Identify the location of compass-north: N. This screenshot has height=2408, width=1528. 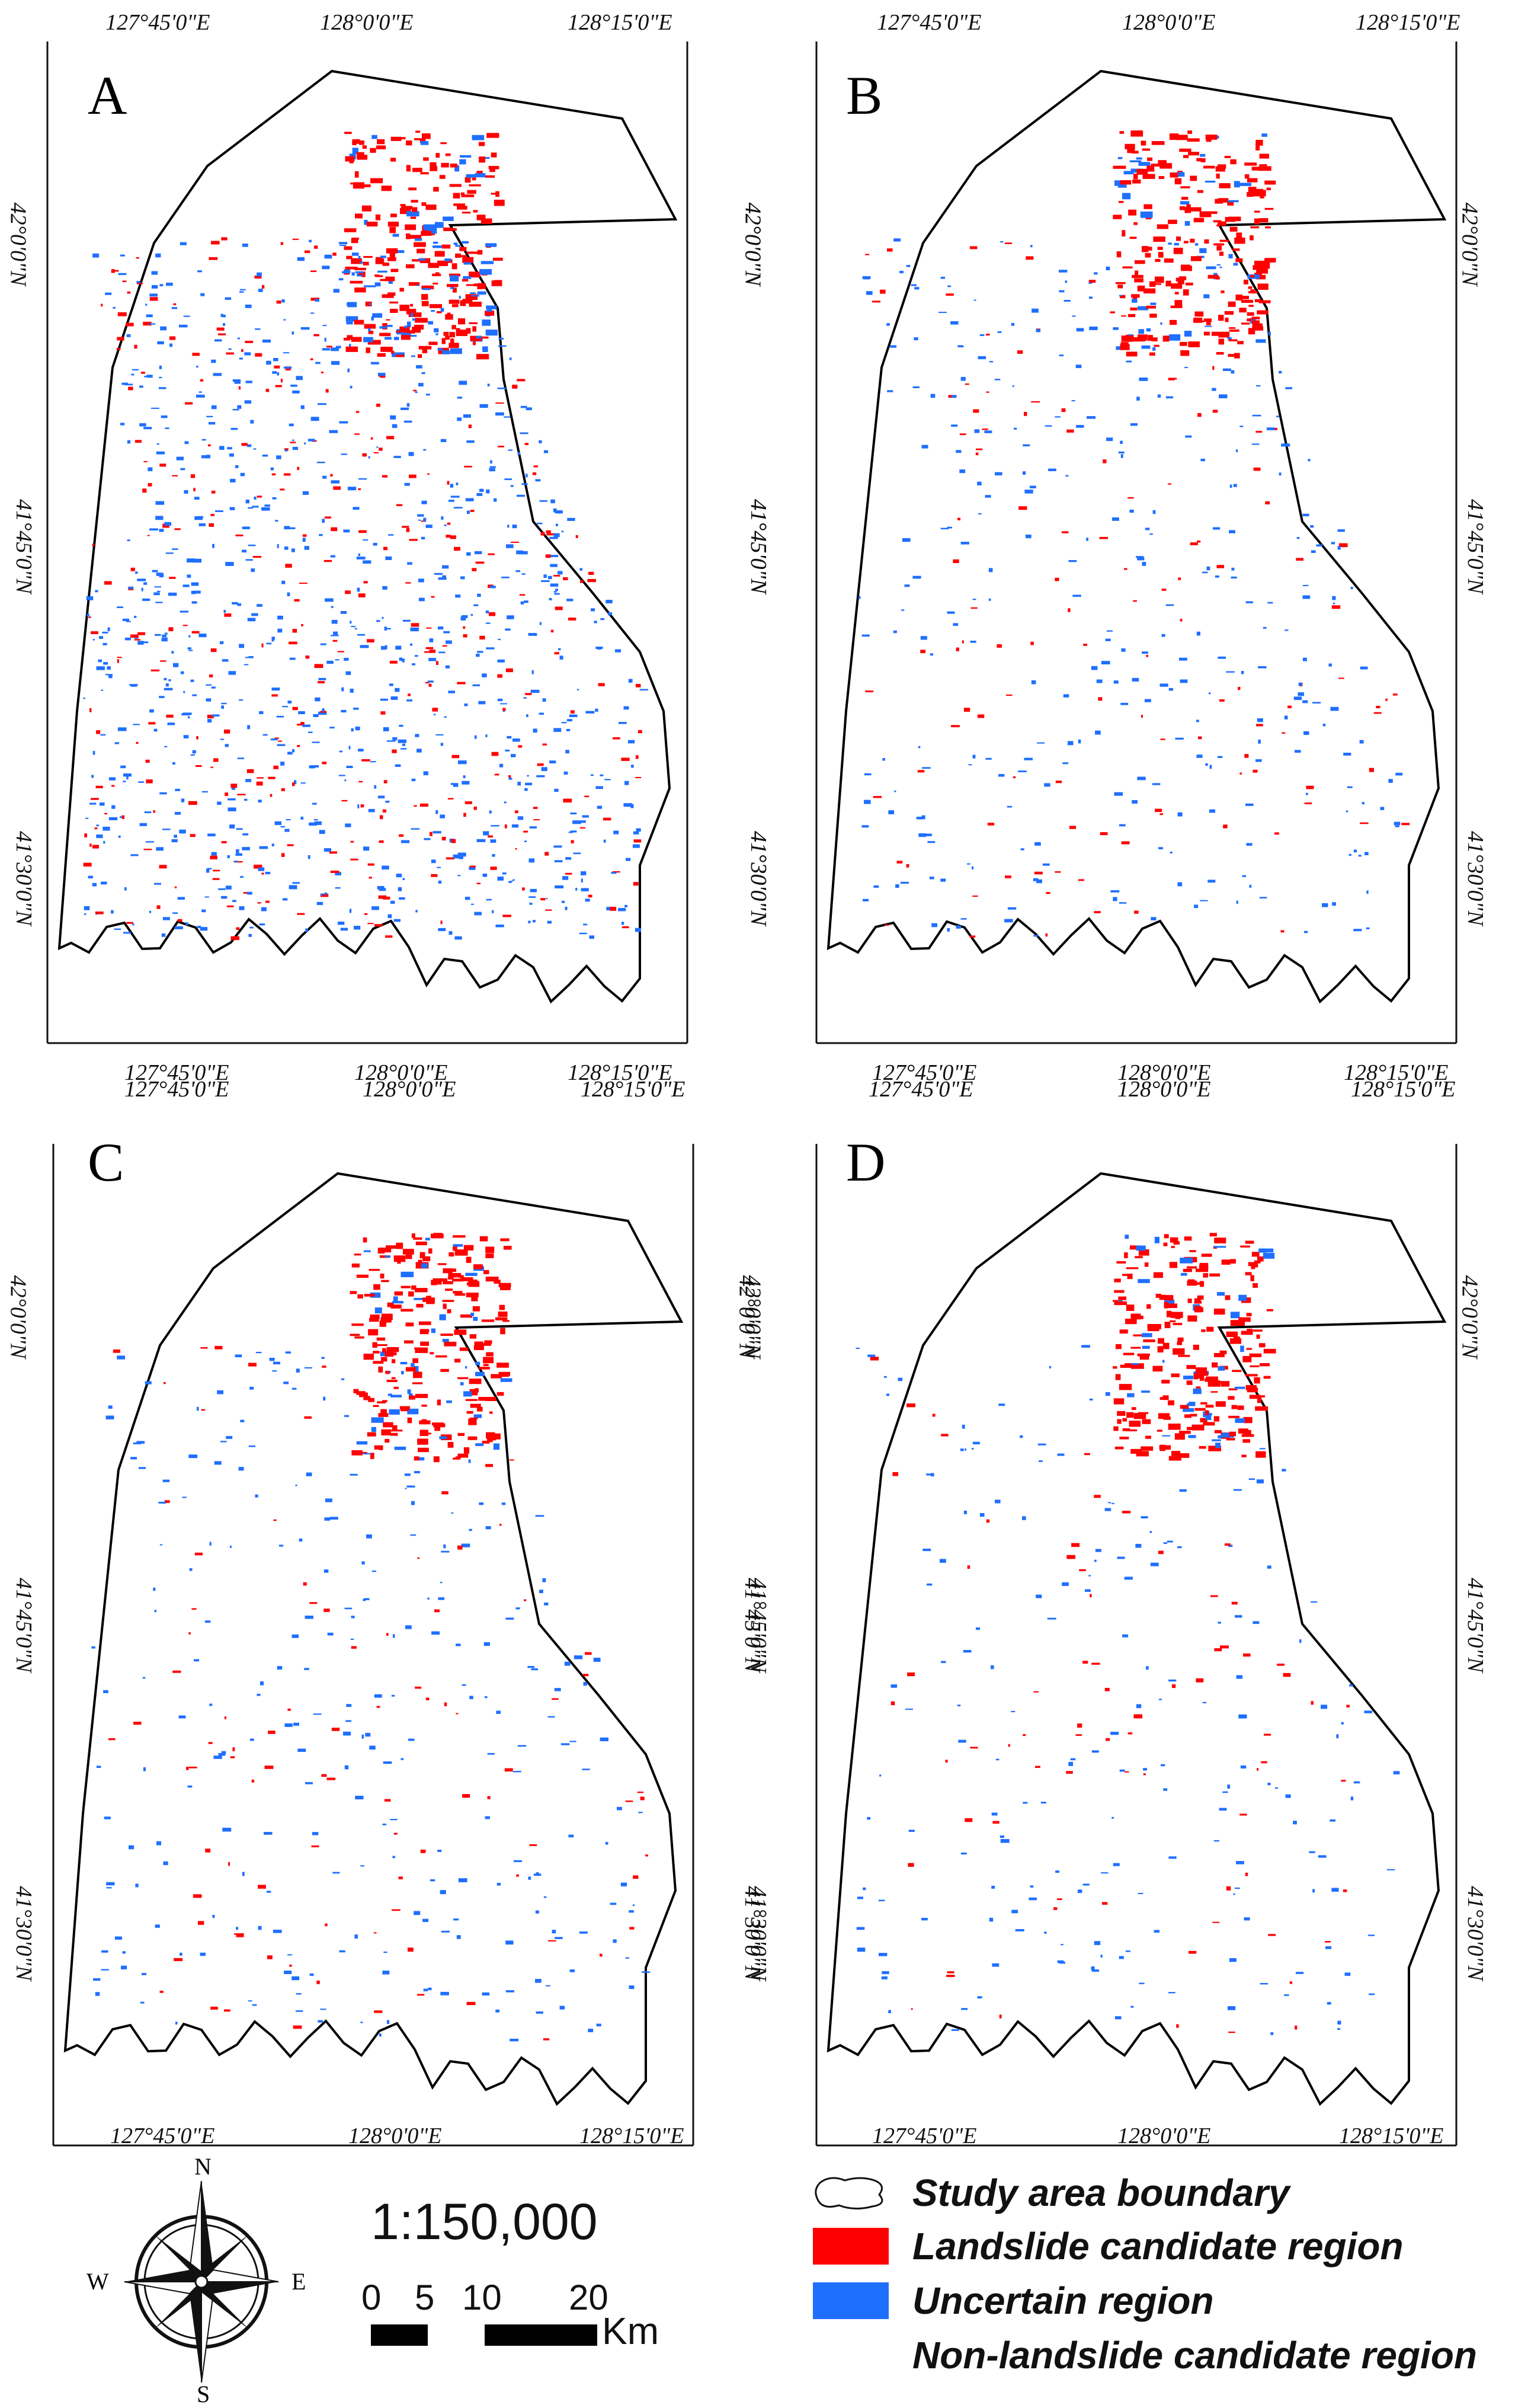
(203, 2166).